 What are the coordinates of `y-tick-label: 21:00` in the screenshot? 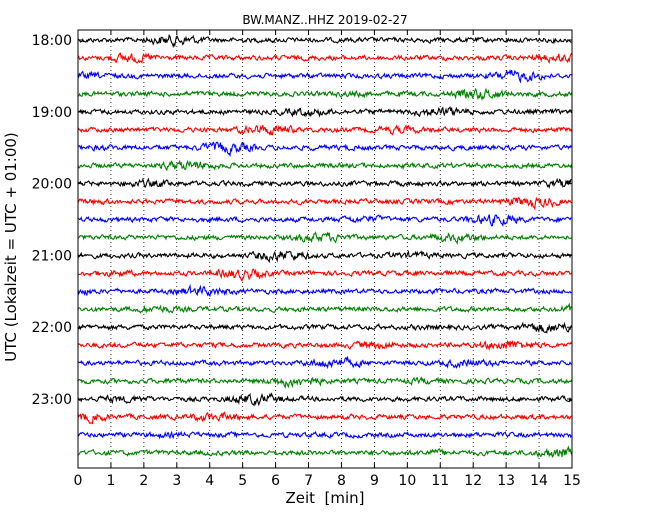 It's located at (52, 256).